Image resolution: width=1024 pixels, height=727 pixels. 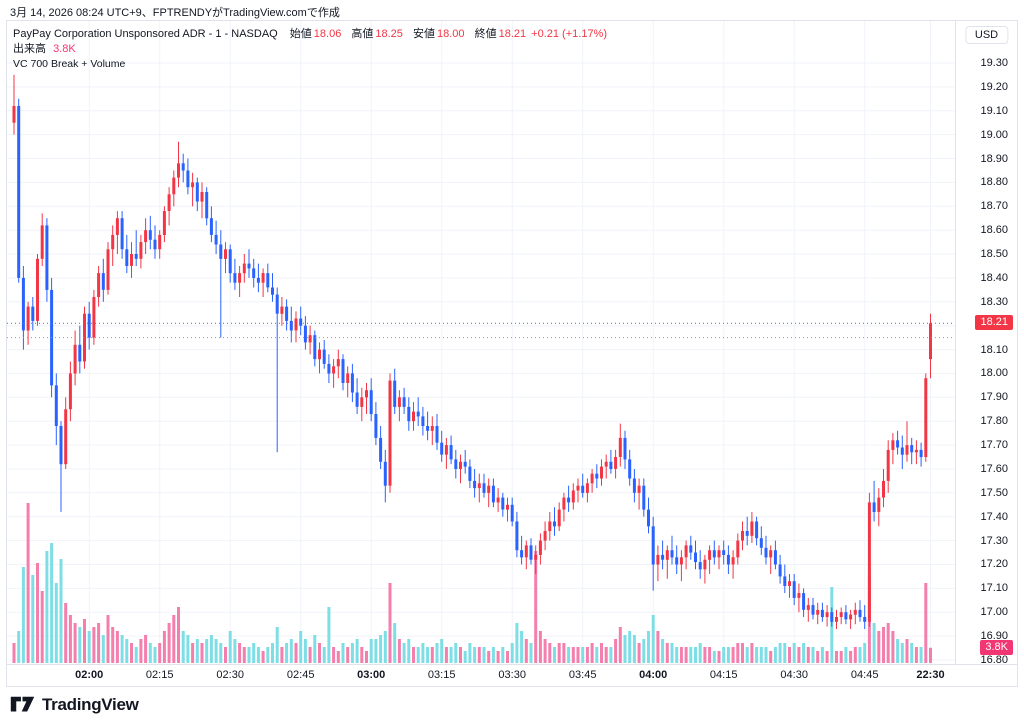 What do you see at coordinates (371, 675) in the screenshot?
I see `time-tick-label: 03:00` at bounding box center [371, 675].